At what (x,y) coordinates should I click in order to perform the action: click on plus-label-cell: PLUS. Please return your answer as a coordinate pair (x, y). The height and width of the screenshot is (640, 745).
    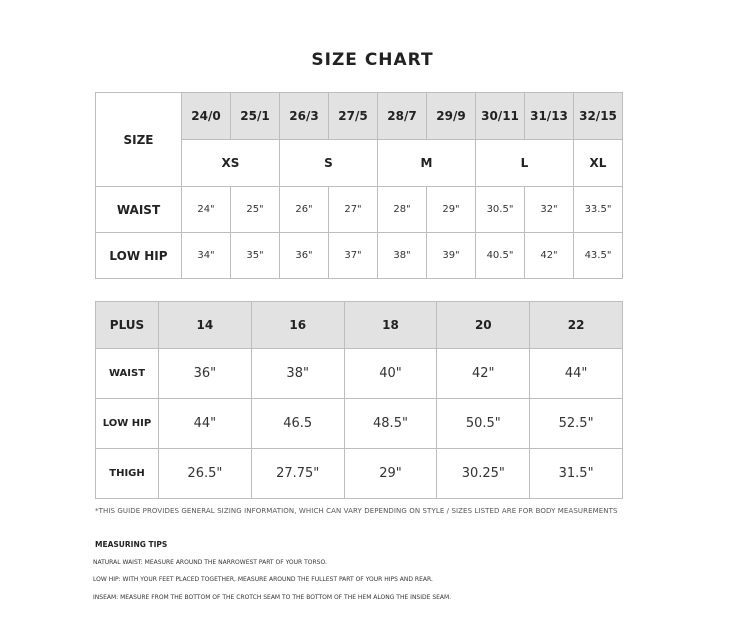
    Looking at the image, I should click on (127, 325).